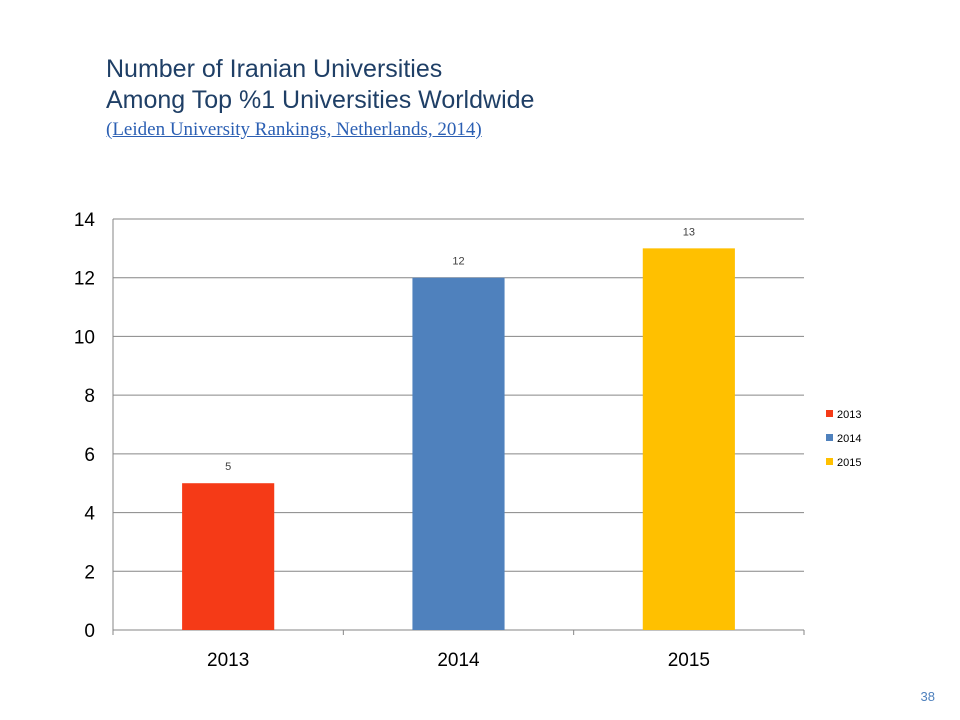 The image size is (960, 720). What do you see at coordinates (228, 467) in the screenshot?
I see `data-label: 5` at bounding box center [228, 467].